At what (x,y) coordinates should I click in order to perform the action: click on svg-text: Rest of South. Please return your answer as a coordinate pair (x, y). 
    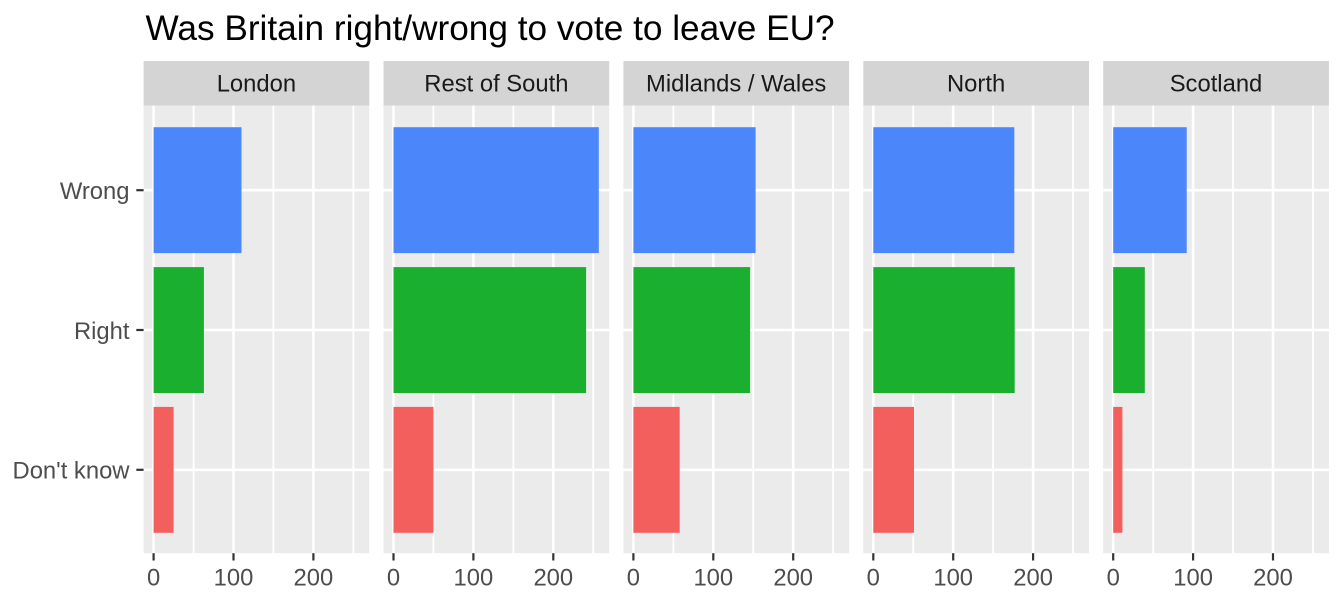
    Looking at the image, I should click on (496, 84).